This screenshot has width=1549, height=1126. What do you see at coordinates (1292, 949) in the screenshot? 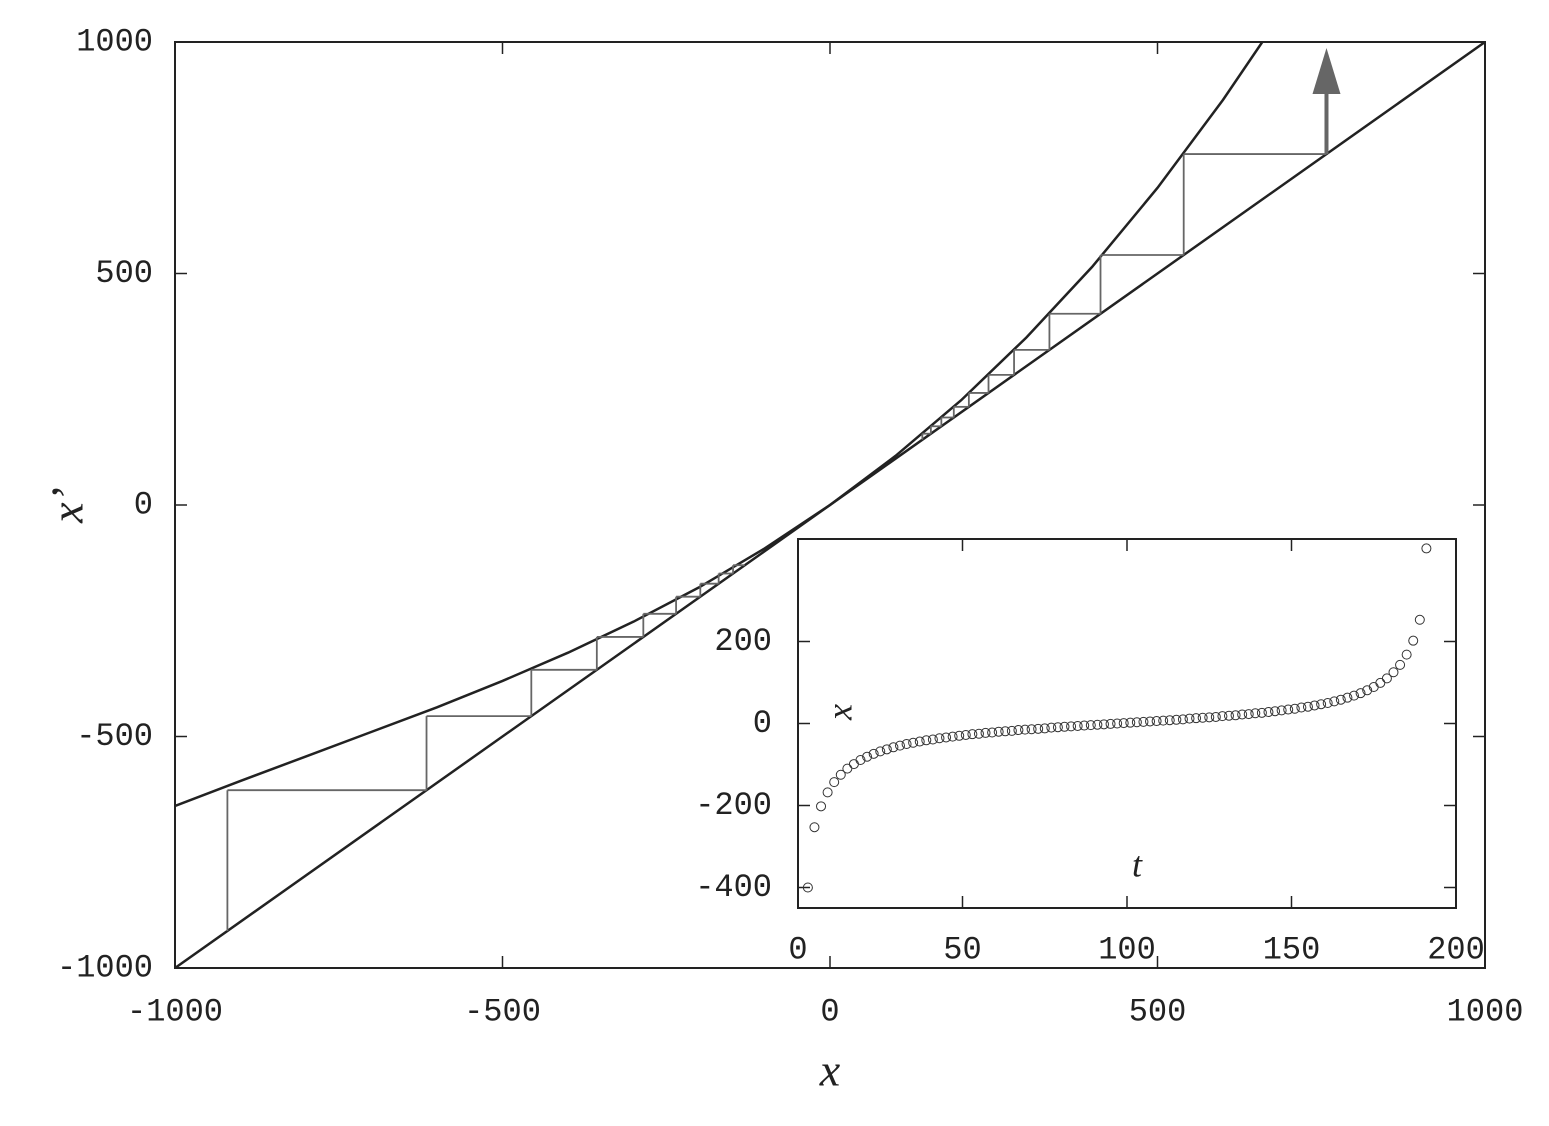
I see `x-tick-label: 150` at bounding box center [1292, 949].